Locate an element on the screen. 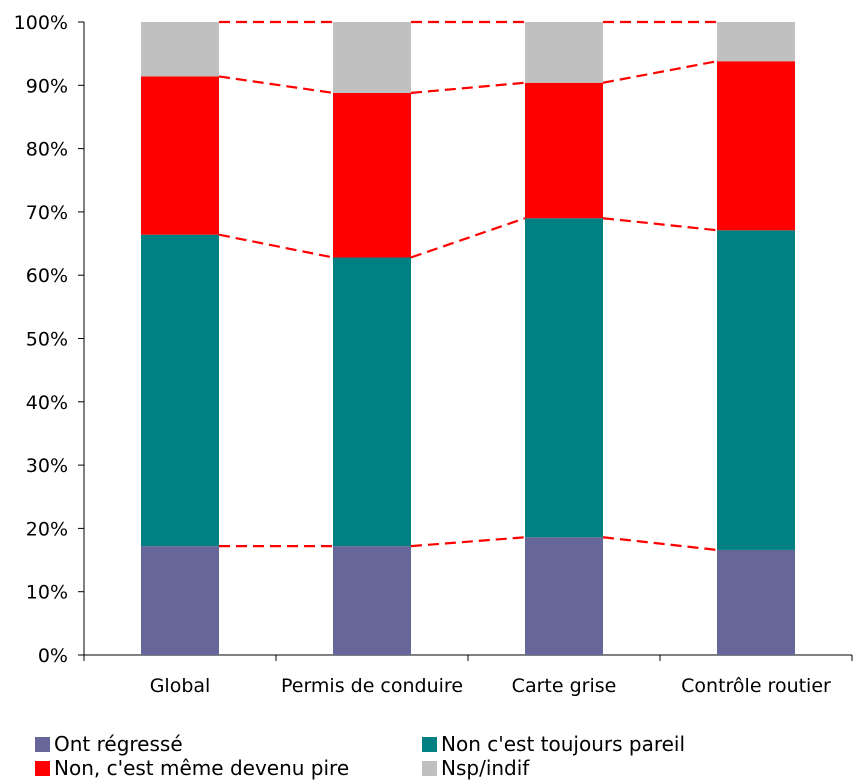 The width and height of the screenshot is (855, 781). y-axis: 0% 10% 20% 30% 40% 50% 60% 70% 80% 90% 100% is located at coordinates (49, 339).